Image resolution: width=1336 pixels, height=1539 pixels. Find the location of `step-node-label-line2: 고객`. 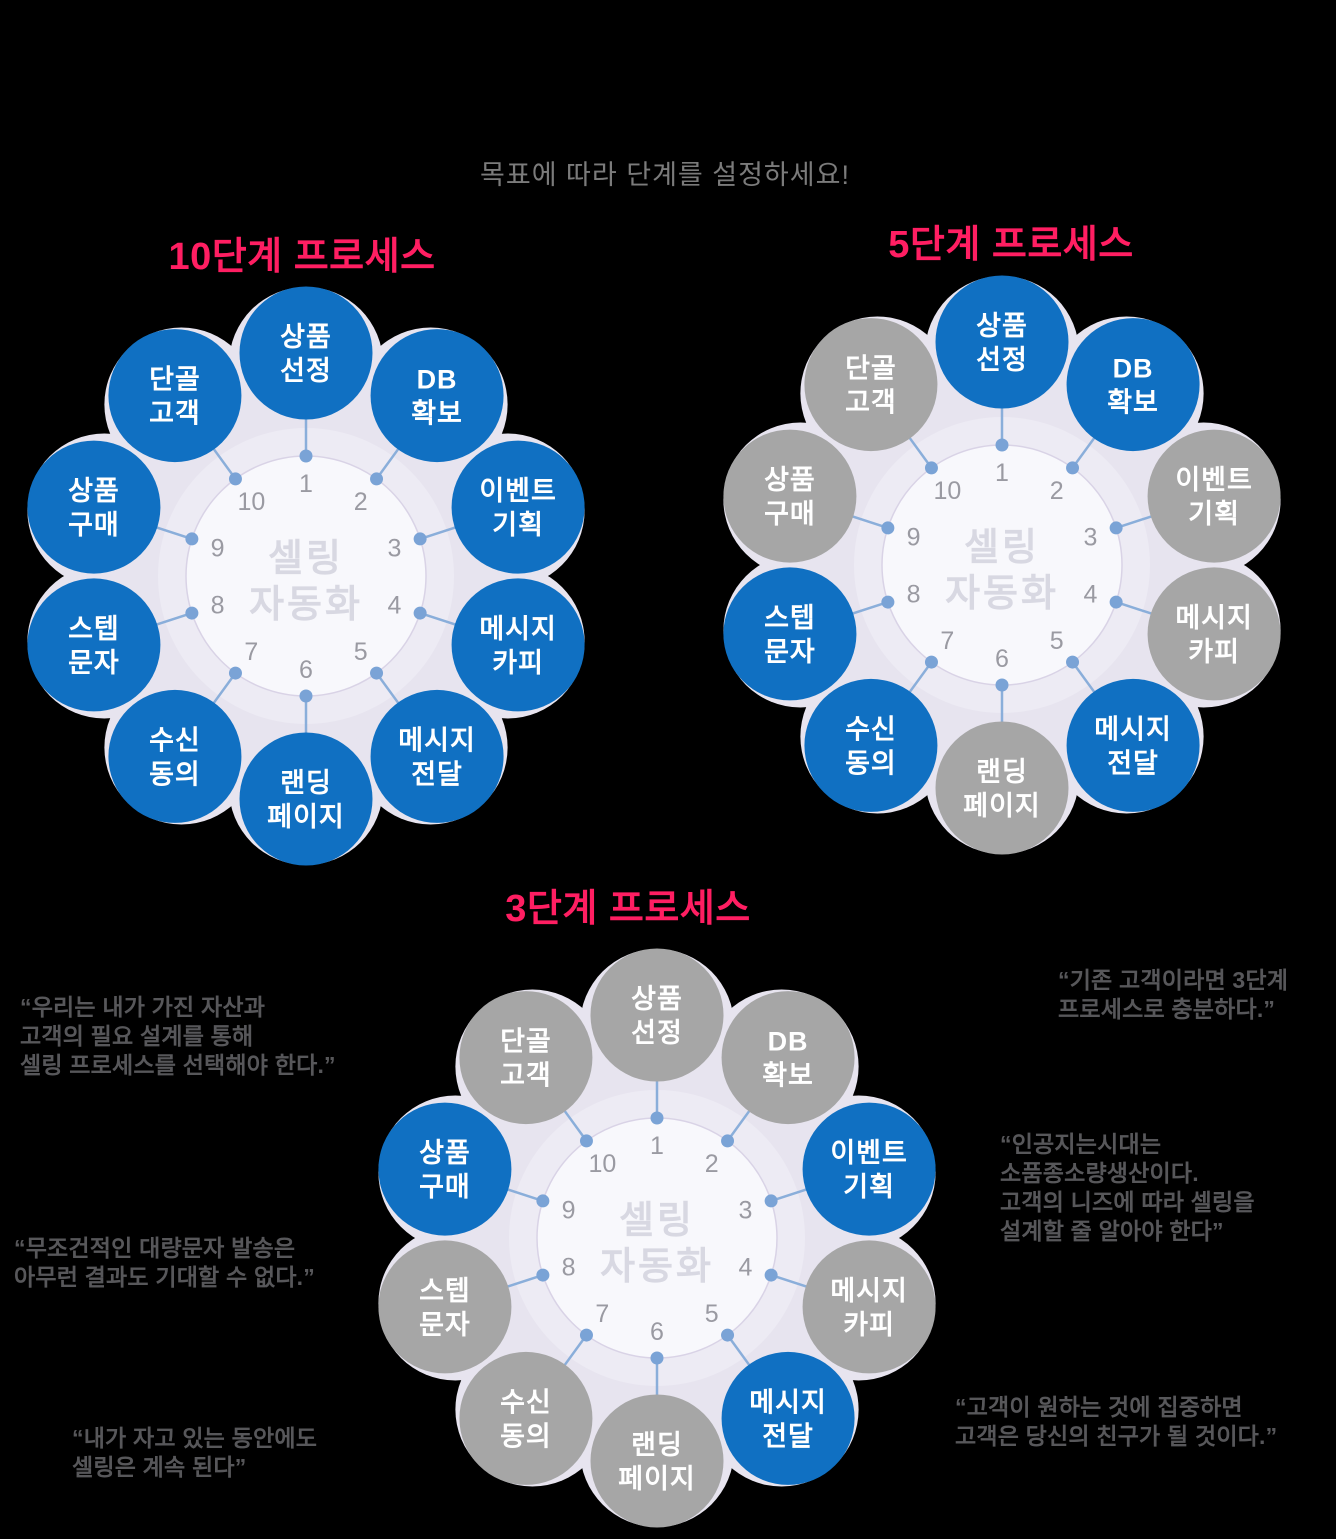

step-node-label-line2: 고객 is located at coordinates (175, 414).